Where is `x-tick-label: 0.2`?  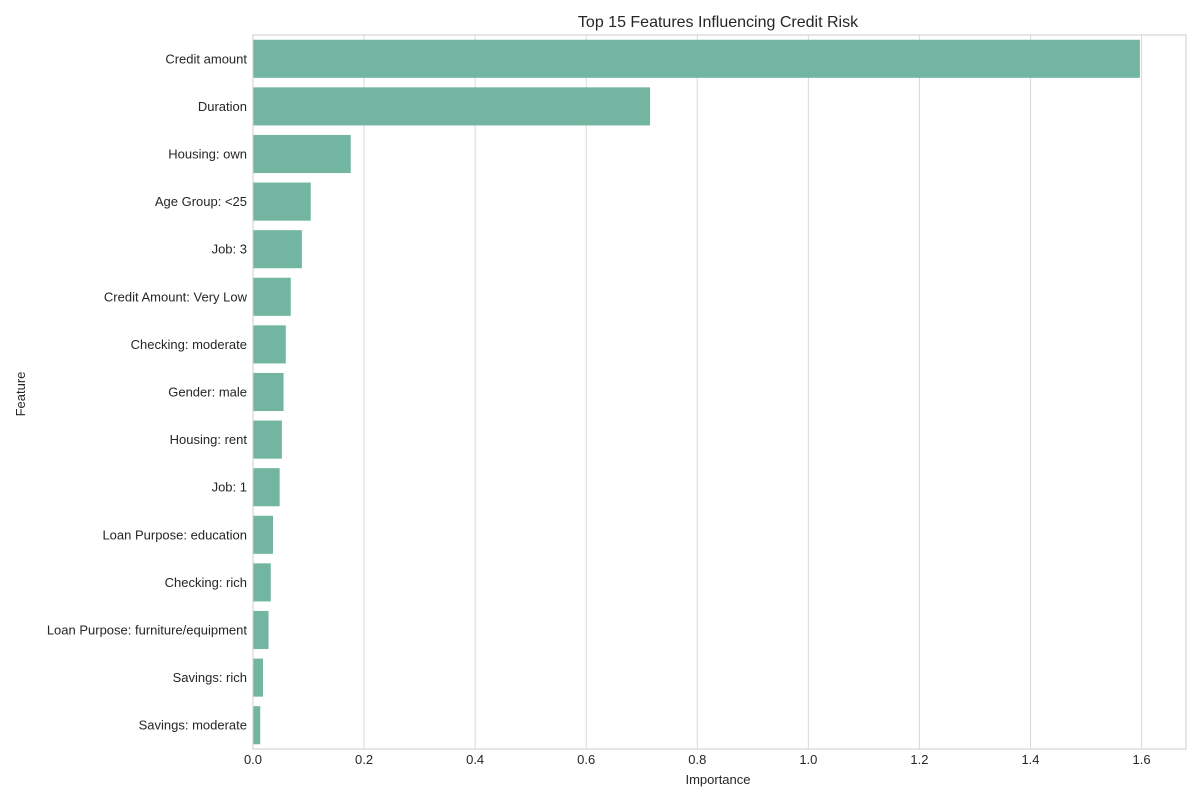 x-tick-label: 0.2 is located at coordinates (364, 759).